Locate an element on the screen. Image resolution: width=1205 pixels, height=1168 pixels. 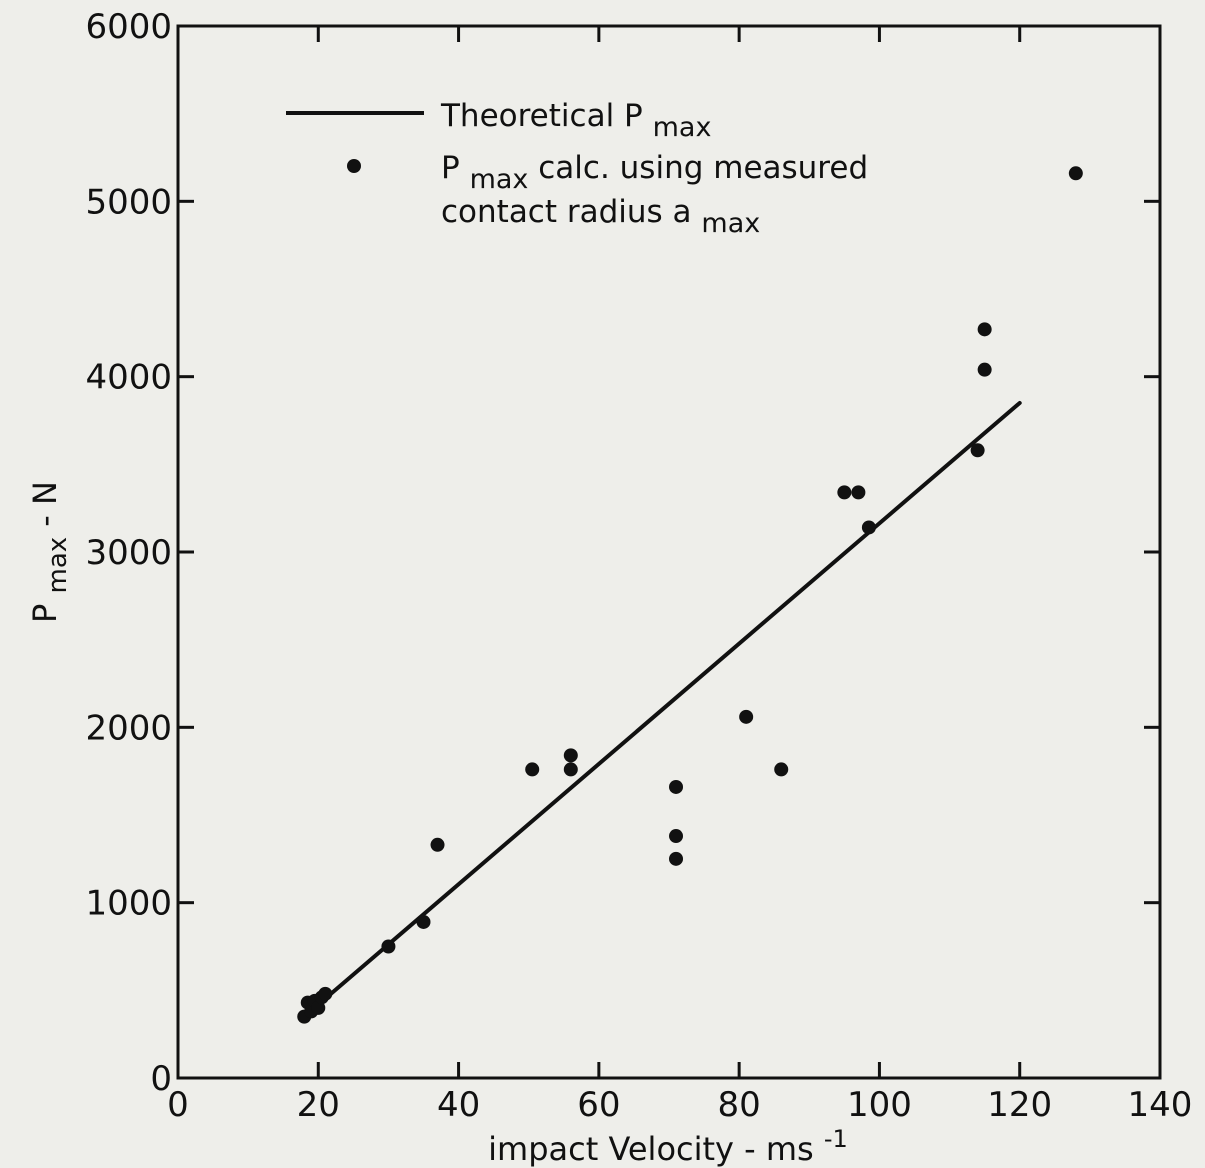
y-tick-label: 3000 is located at coordinates (128, 553).